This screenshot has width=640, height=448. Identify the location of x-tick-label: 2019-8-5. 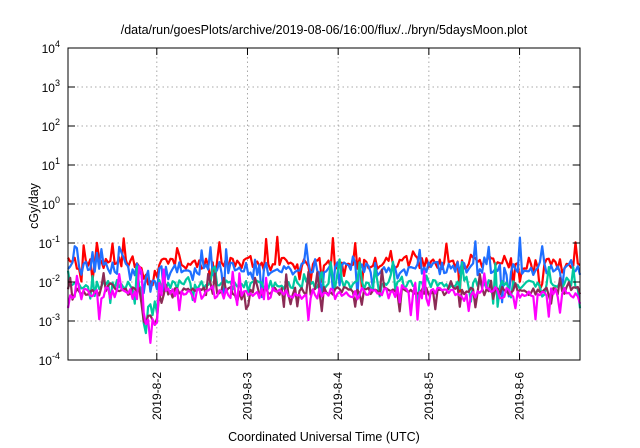
(429, 396).